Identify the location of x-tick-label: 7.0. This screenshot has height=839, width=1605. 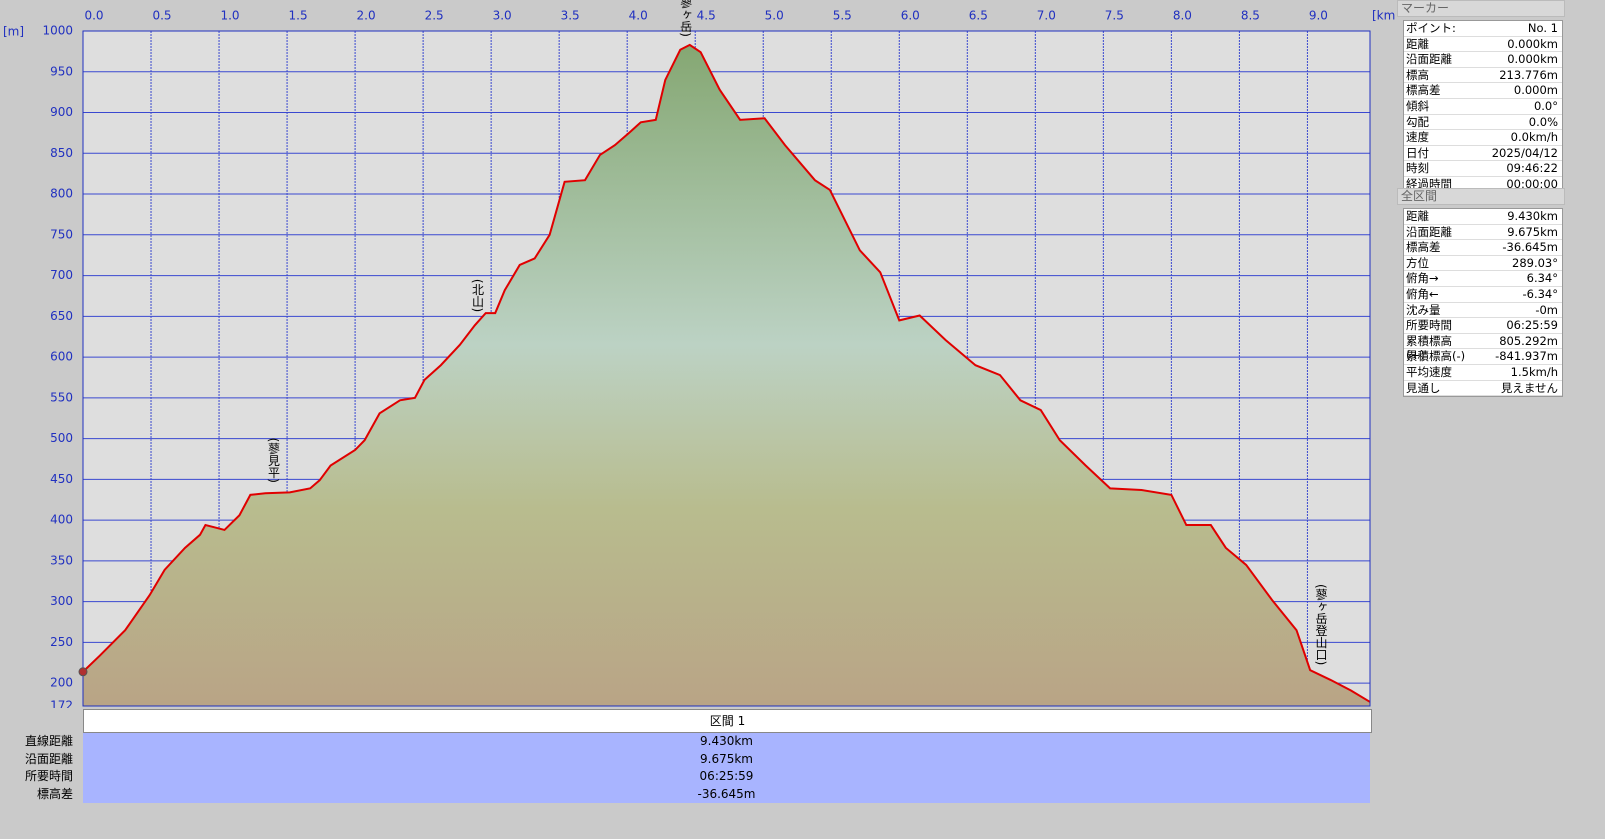
(1046, 16).